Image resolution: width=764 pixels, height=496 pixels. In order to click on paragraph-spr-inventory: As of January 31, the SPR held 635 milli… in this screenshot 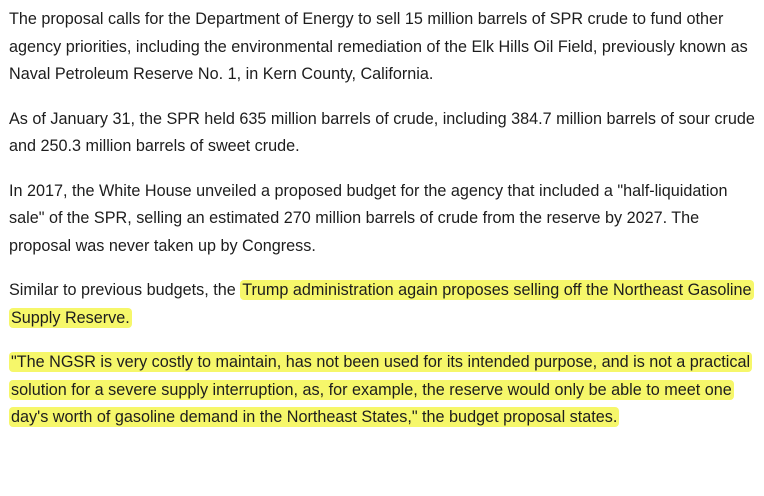, I will do `click(382, 132)`.